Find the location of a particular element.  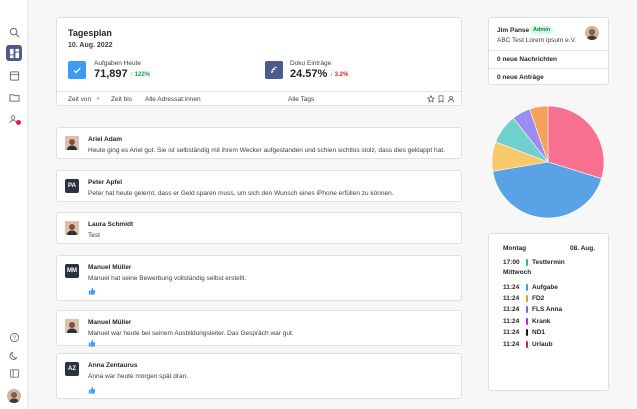

current-date: 10. Aug. 2022 is located at coordinates (90, 45).